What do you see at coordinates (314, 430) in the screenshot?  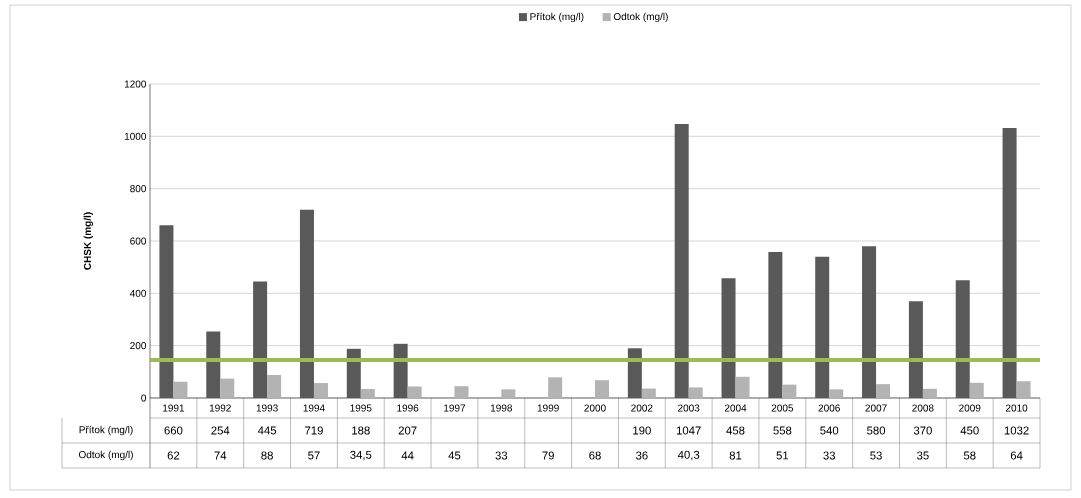 I see `data-label: 719` at bounding box center [314, 430].